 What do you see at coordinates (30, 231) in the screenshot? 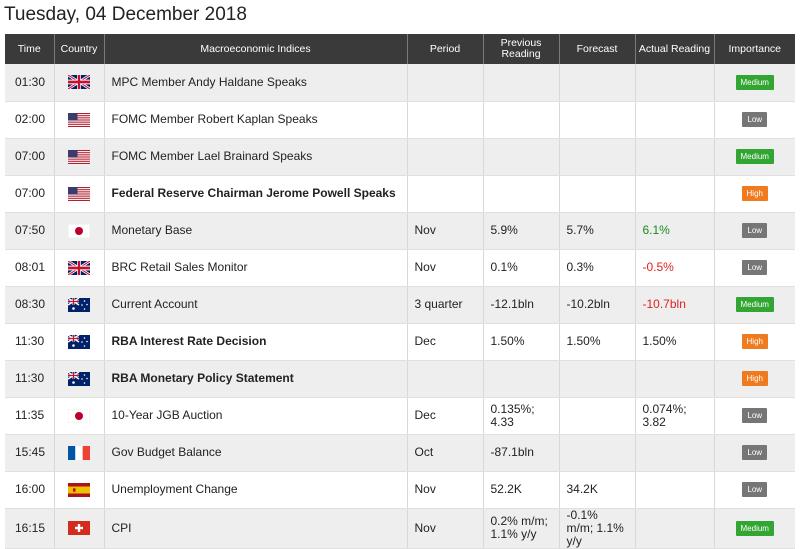
I see `event-time: 07:50` at bounding box center [30, 231].